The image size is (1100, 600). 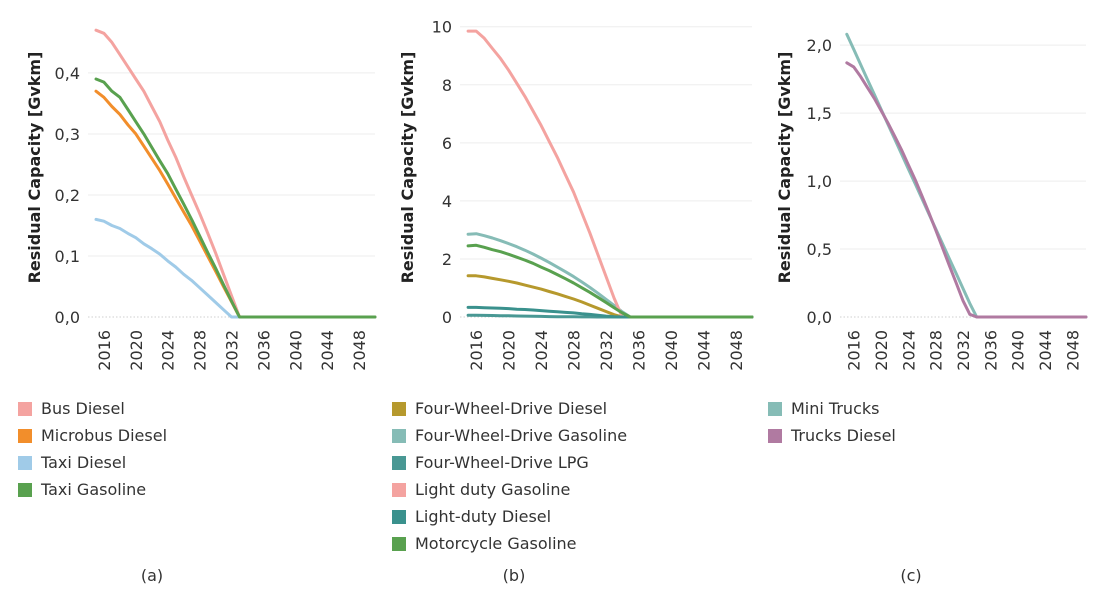 What do you see at coordinates (104, 435) in the screenshot?
I see `legend-label: Microbus Diesel` at bounding box center [104, 435].